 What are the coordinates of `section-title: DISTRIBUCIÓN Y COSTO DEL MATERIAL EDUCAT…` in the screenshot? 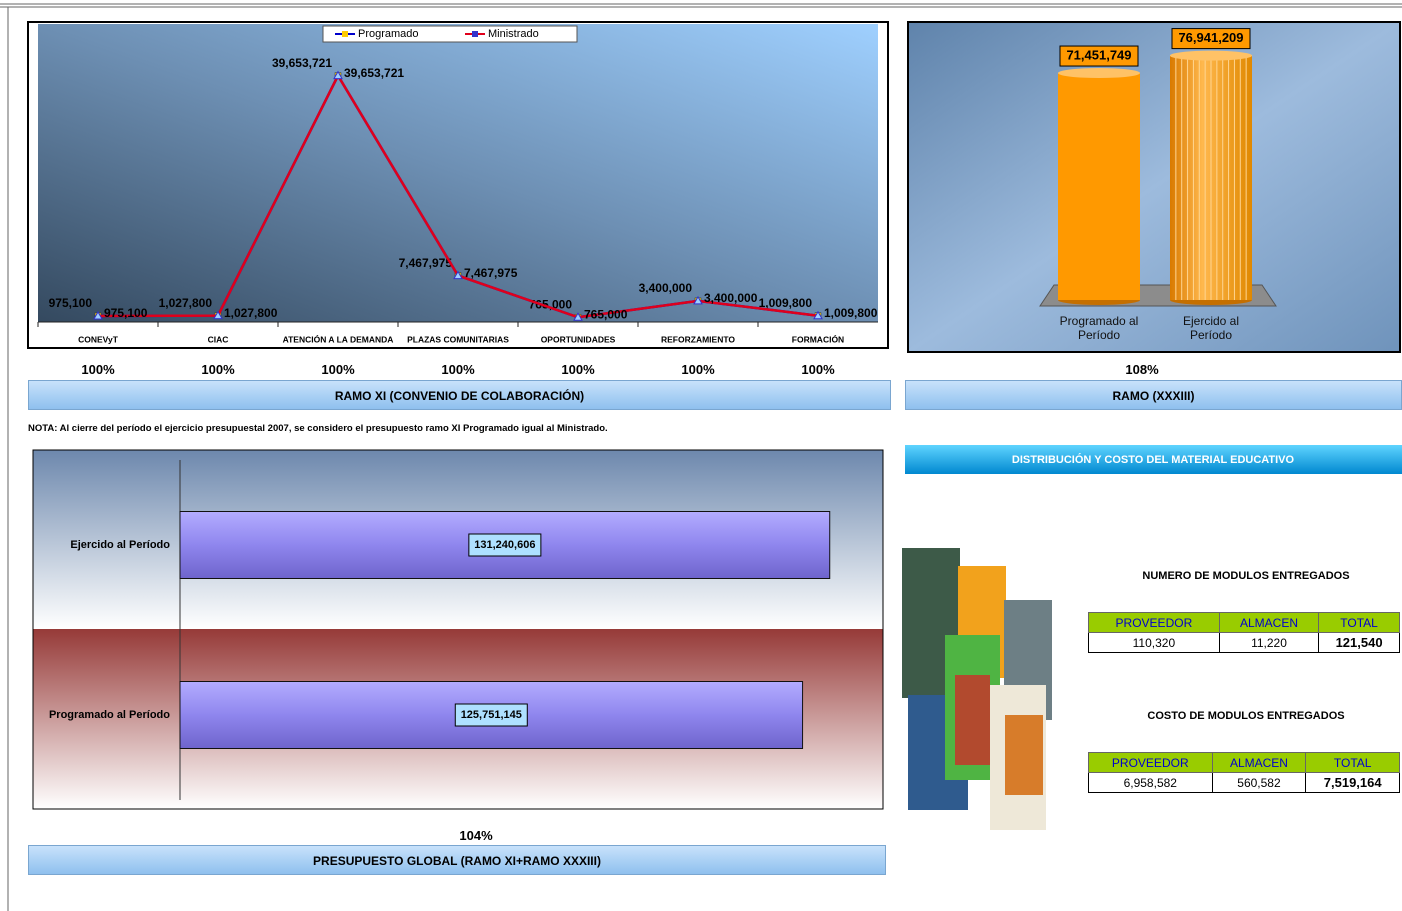 It's located at (1153, 459).